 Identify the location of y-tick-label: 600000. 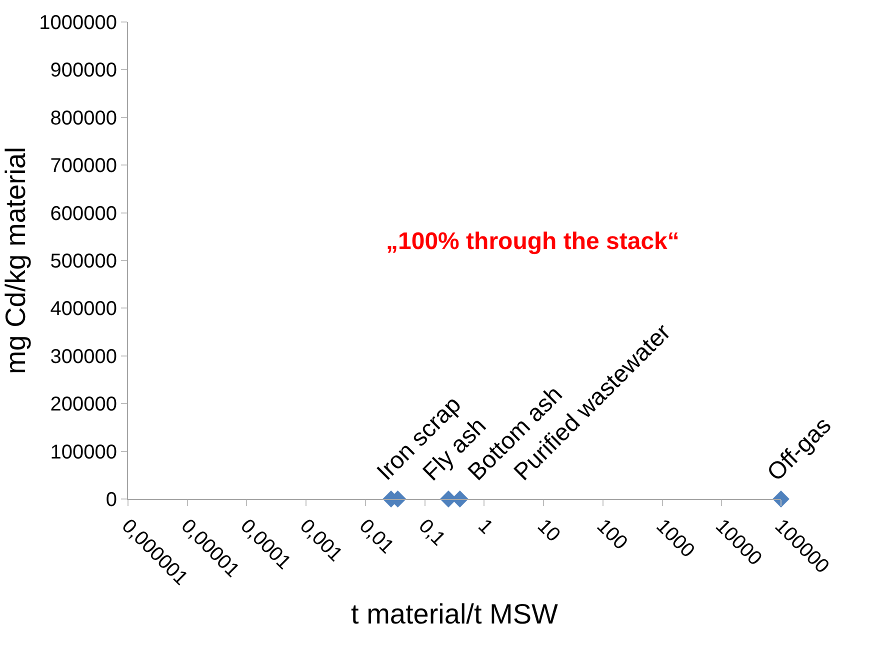
(83, 213).